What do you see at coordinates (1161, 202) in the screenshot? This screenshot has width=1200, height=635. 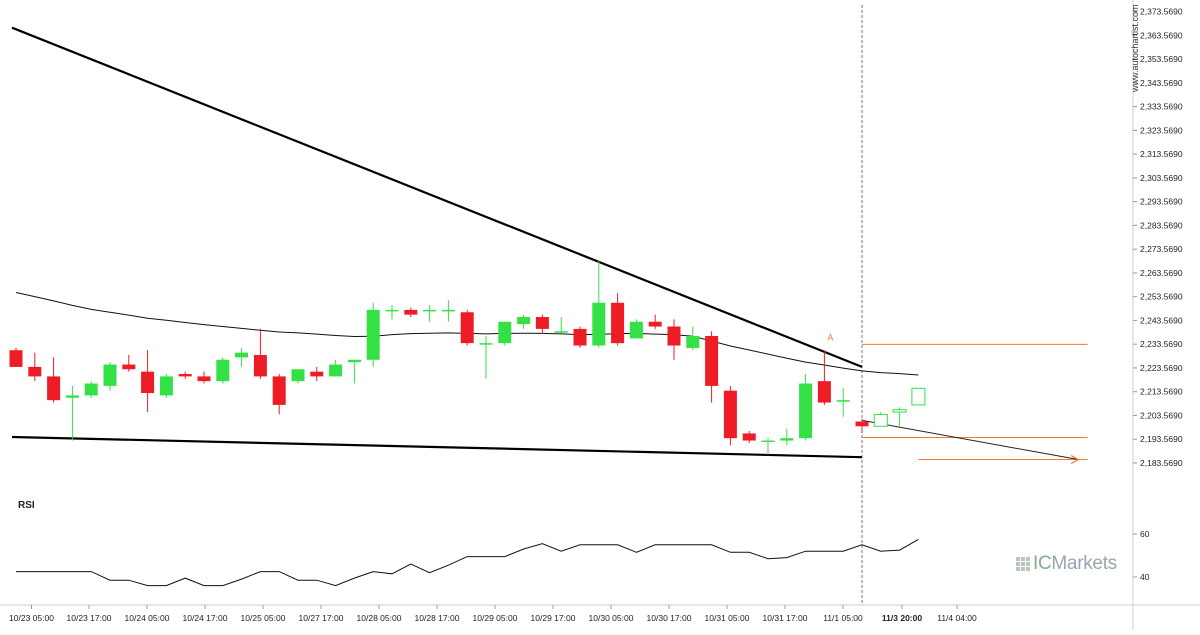 I see `y-tick-label: 2,293.5690` at bounding box center [1161, 202].